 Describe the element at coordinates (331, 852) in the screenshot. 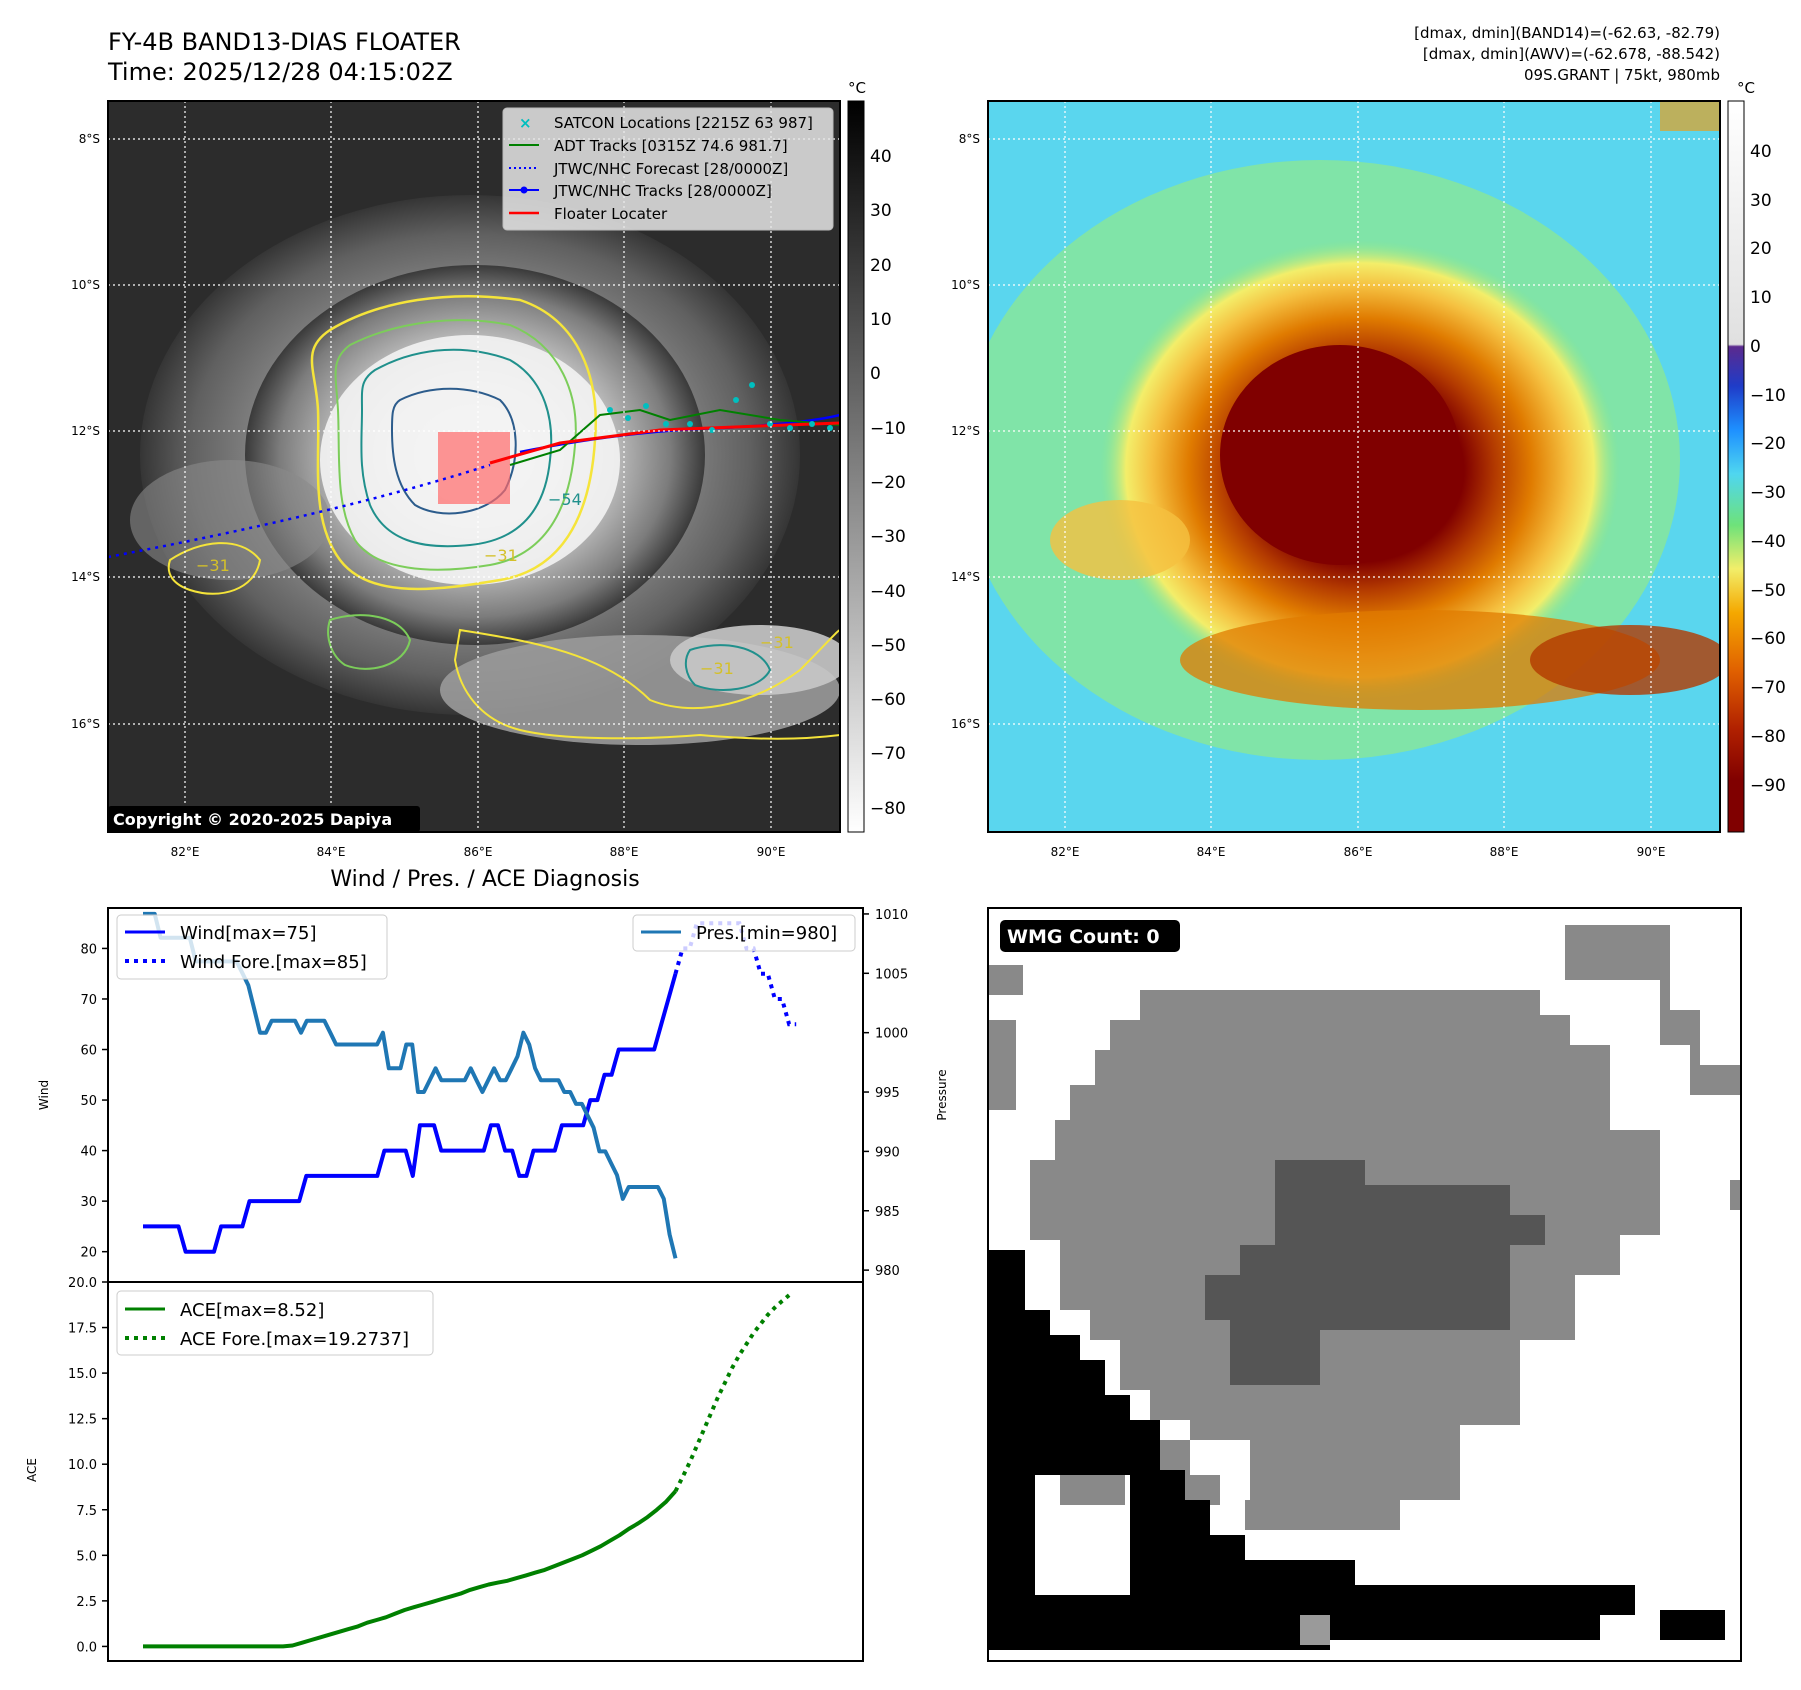

I see `ir-lon-tick-84e: 84°E` at that location.